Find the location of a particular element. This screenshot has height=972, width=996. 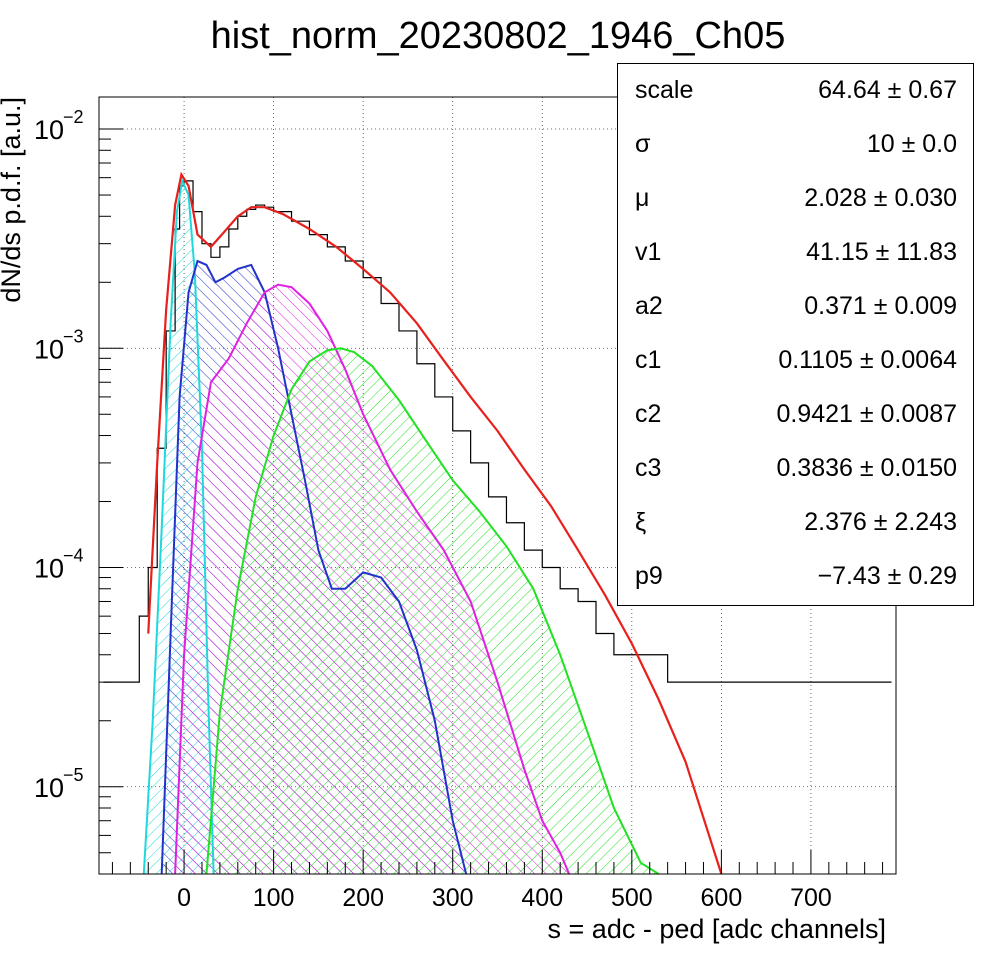

stats-row: ξ 2.376 ± 2.243 is located at coordinates (795, 523).